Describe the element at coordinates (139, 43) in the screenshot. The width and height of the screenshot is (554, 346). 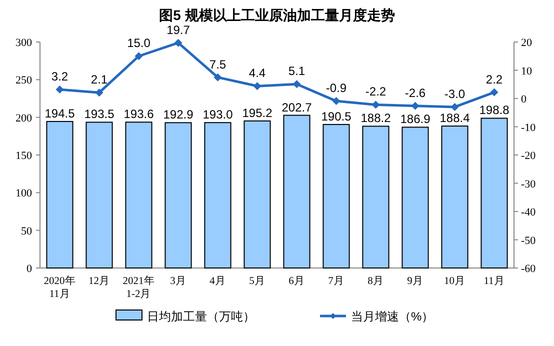
I see `data-label: 15.0` at that location.